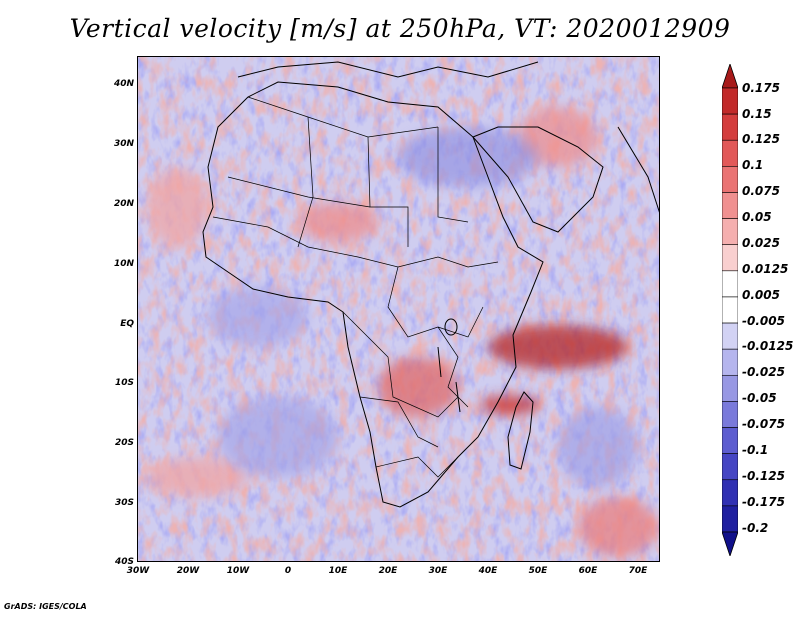 The width and height of the screenshot is (800, 618). I want to click on lon-label-30w: 30W, so click(138, 571).